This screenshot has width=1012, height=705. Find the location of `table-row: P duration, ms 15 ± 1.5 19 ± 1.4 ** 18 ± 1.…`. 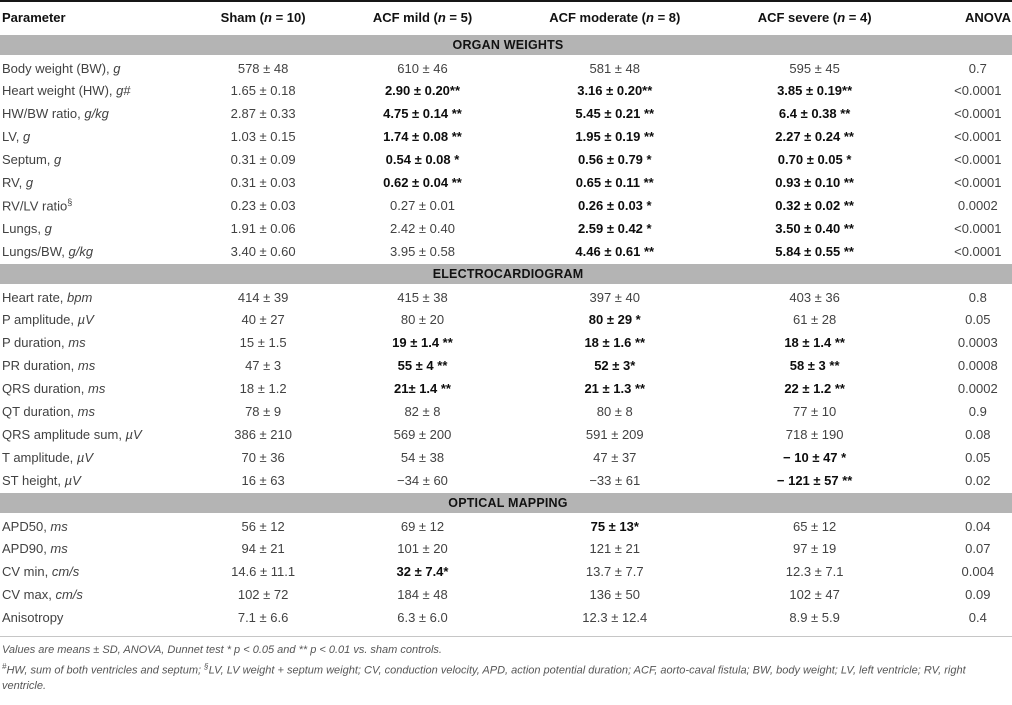

table-row: P duration, ms 15 ± 1.5 19 ± 1.4 ** 18 ± 1.… is located at coordinates (506, 342).